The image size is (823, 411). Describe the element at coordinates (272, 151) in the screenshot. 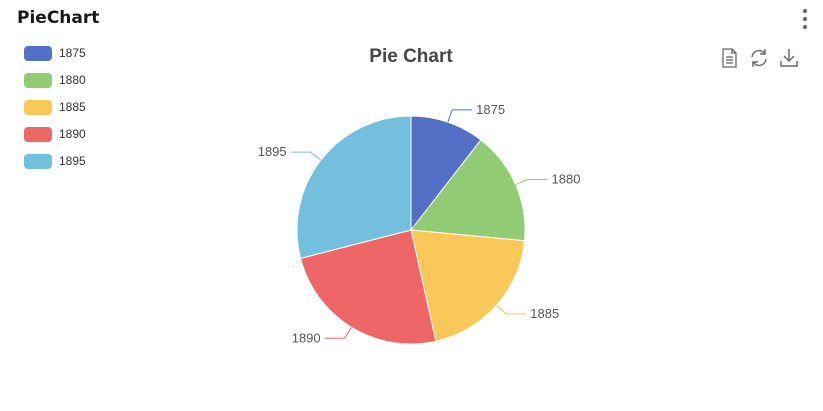

I see `slice-label-1895: 1895` at that location.